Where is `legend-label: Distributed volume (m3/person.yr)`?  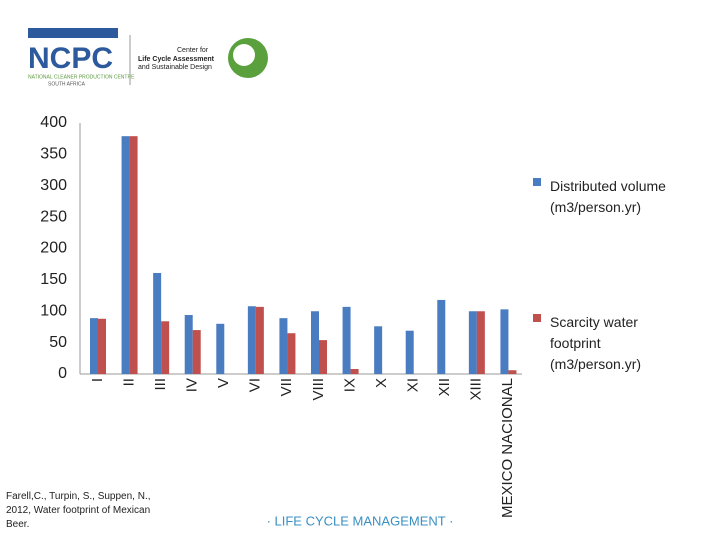
legend-label: Distributed volume (m3/person.yr) is located at coordinates (608, 196).